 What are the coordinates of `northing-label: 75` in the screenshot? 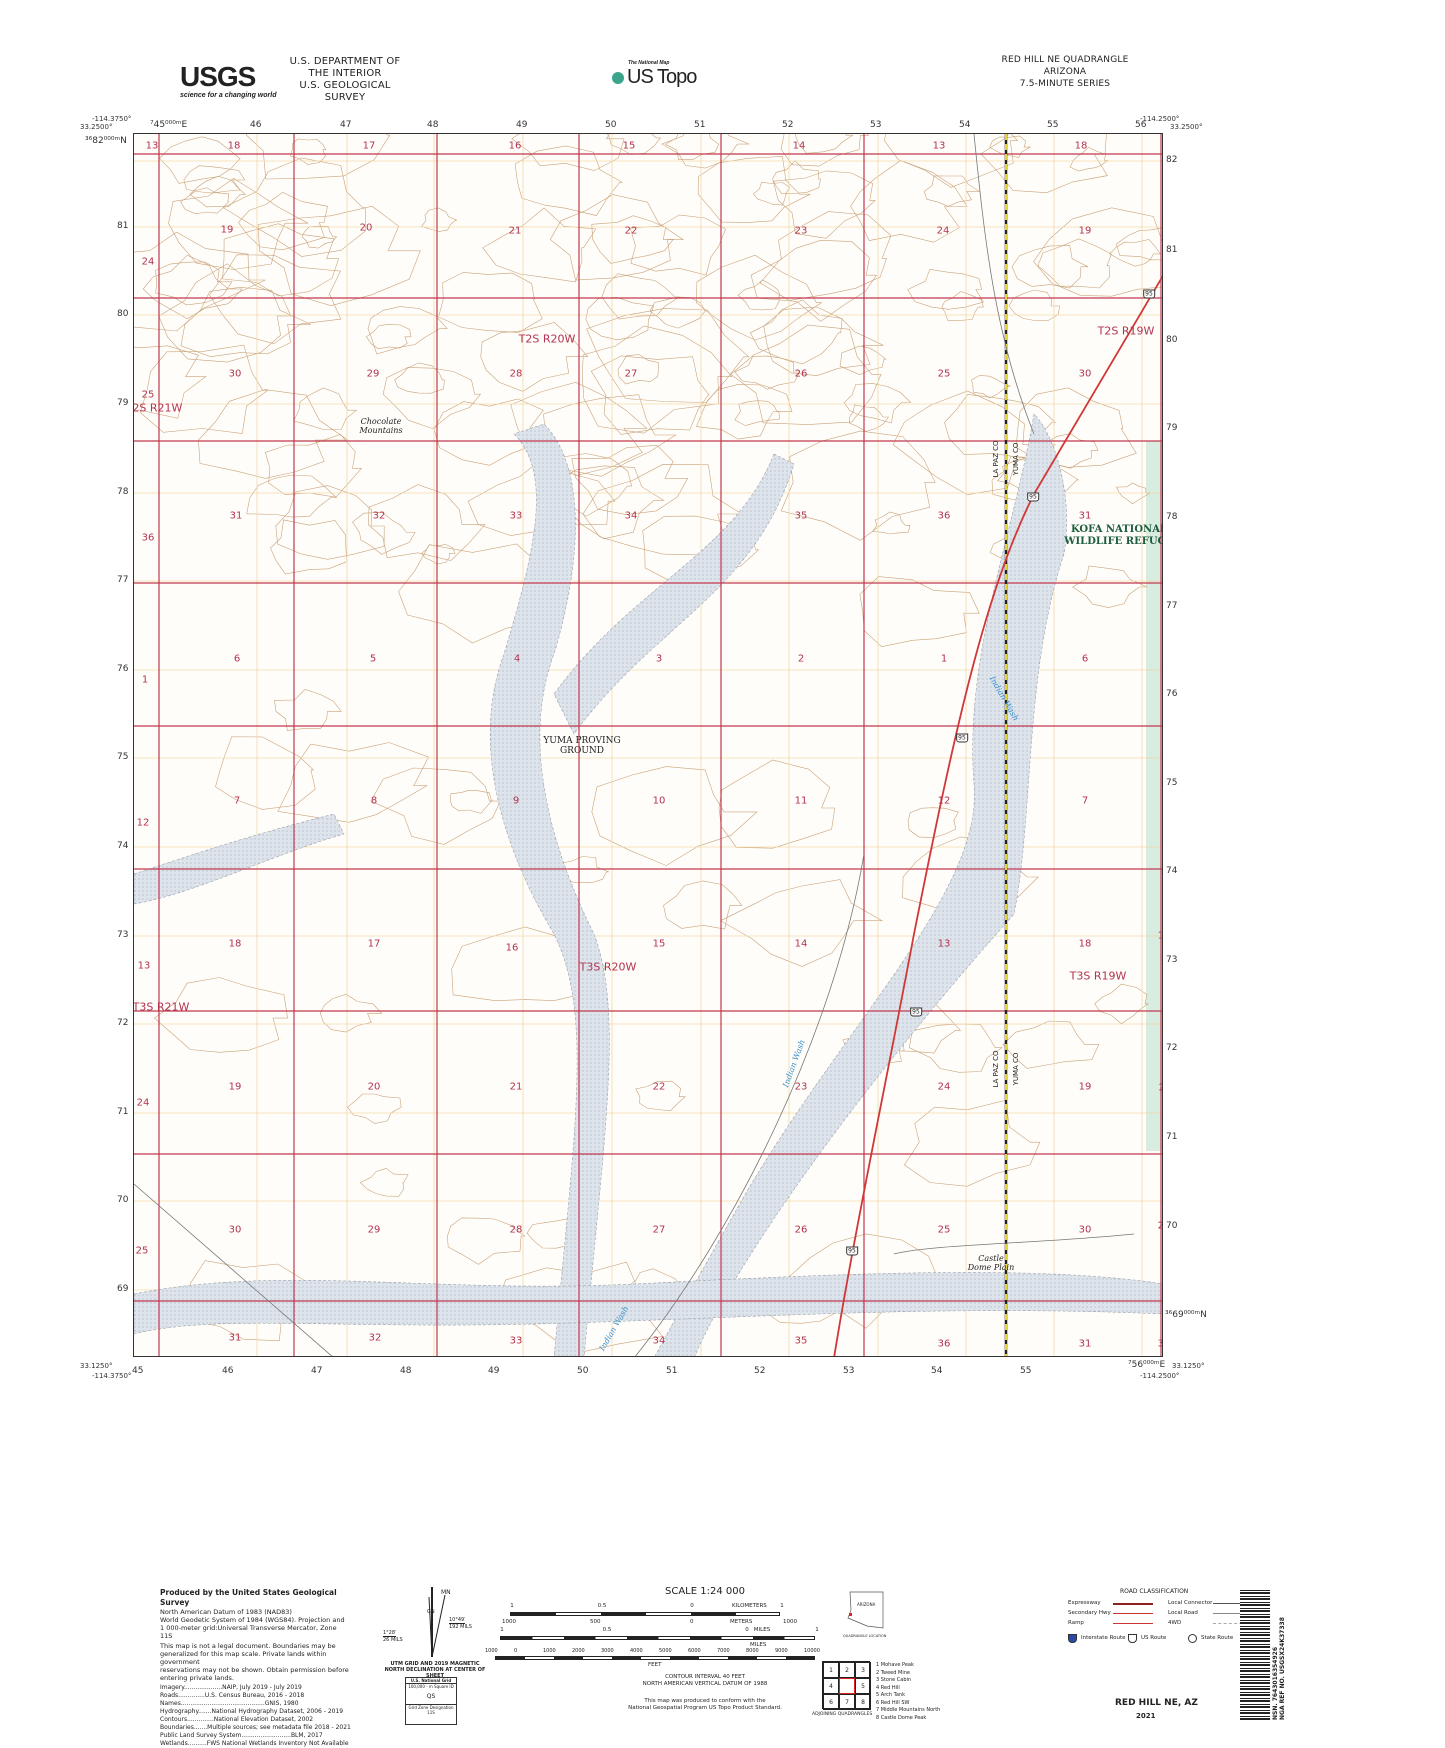 It's located at (122, 757).